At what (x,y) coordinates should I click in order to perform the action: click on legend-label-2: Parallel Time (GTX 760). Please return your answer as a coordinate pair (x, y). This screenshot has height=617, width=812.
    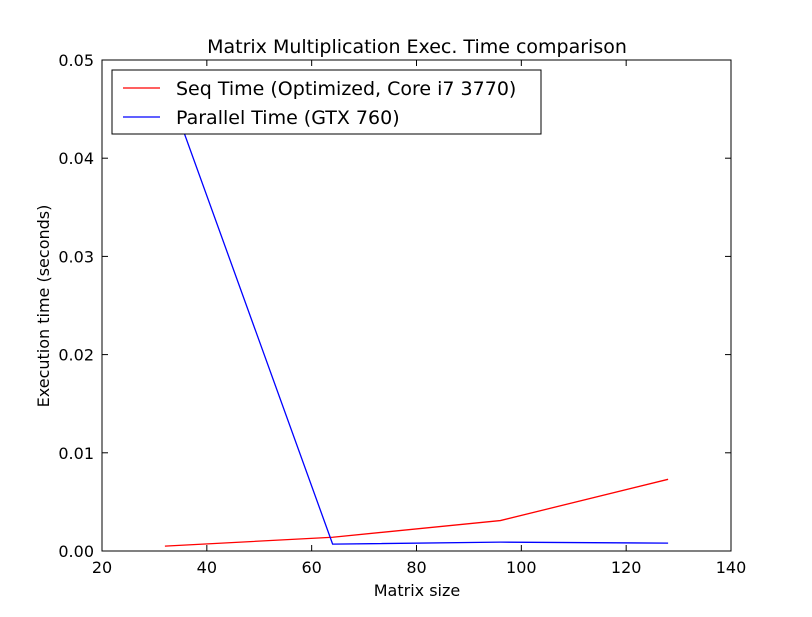
    Looking at the image, I should click on (288, 118).